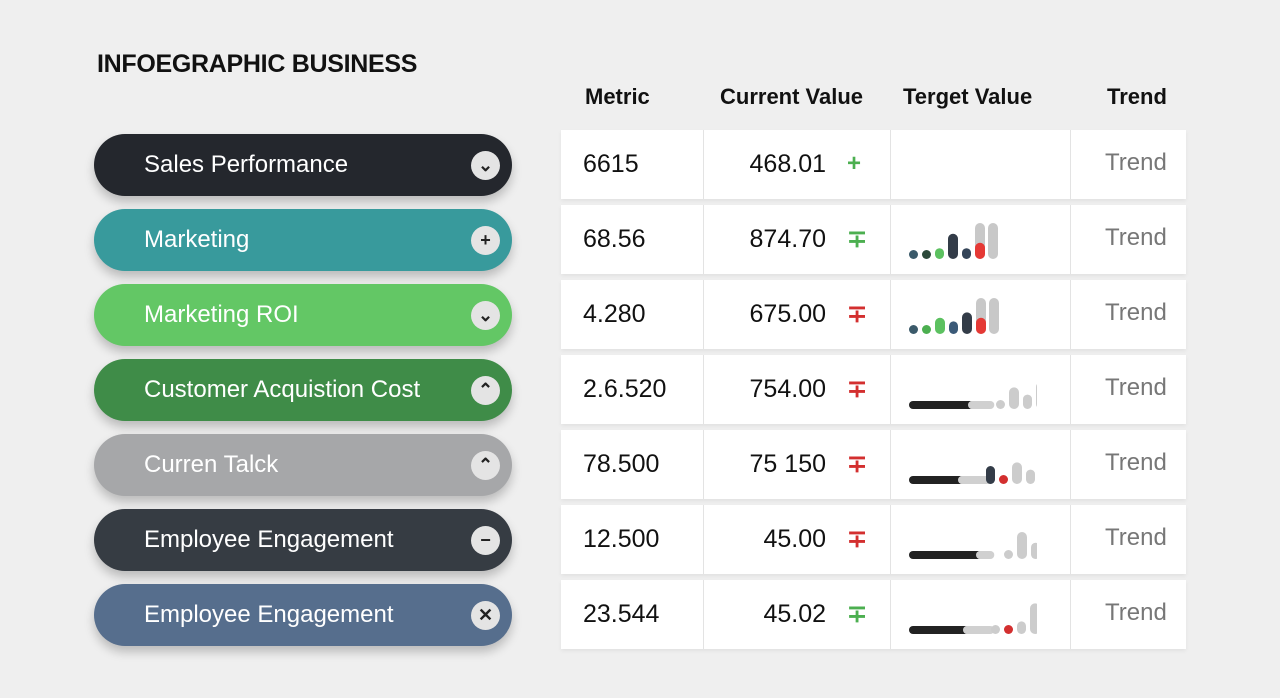  What do you see at coordinates (787, 164) in the screenshot?
I see `current-value: 468.01` at bounding box center [787, 164].